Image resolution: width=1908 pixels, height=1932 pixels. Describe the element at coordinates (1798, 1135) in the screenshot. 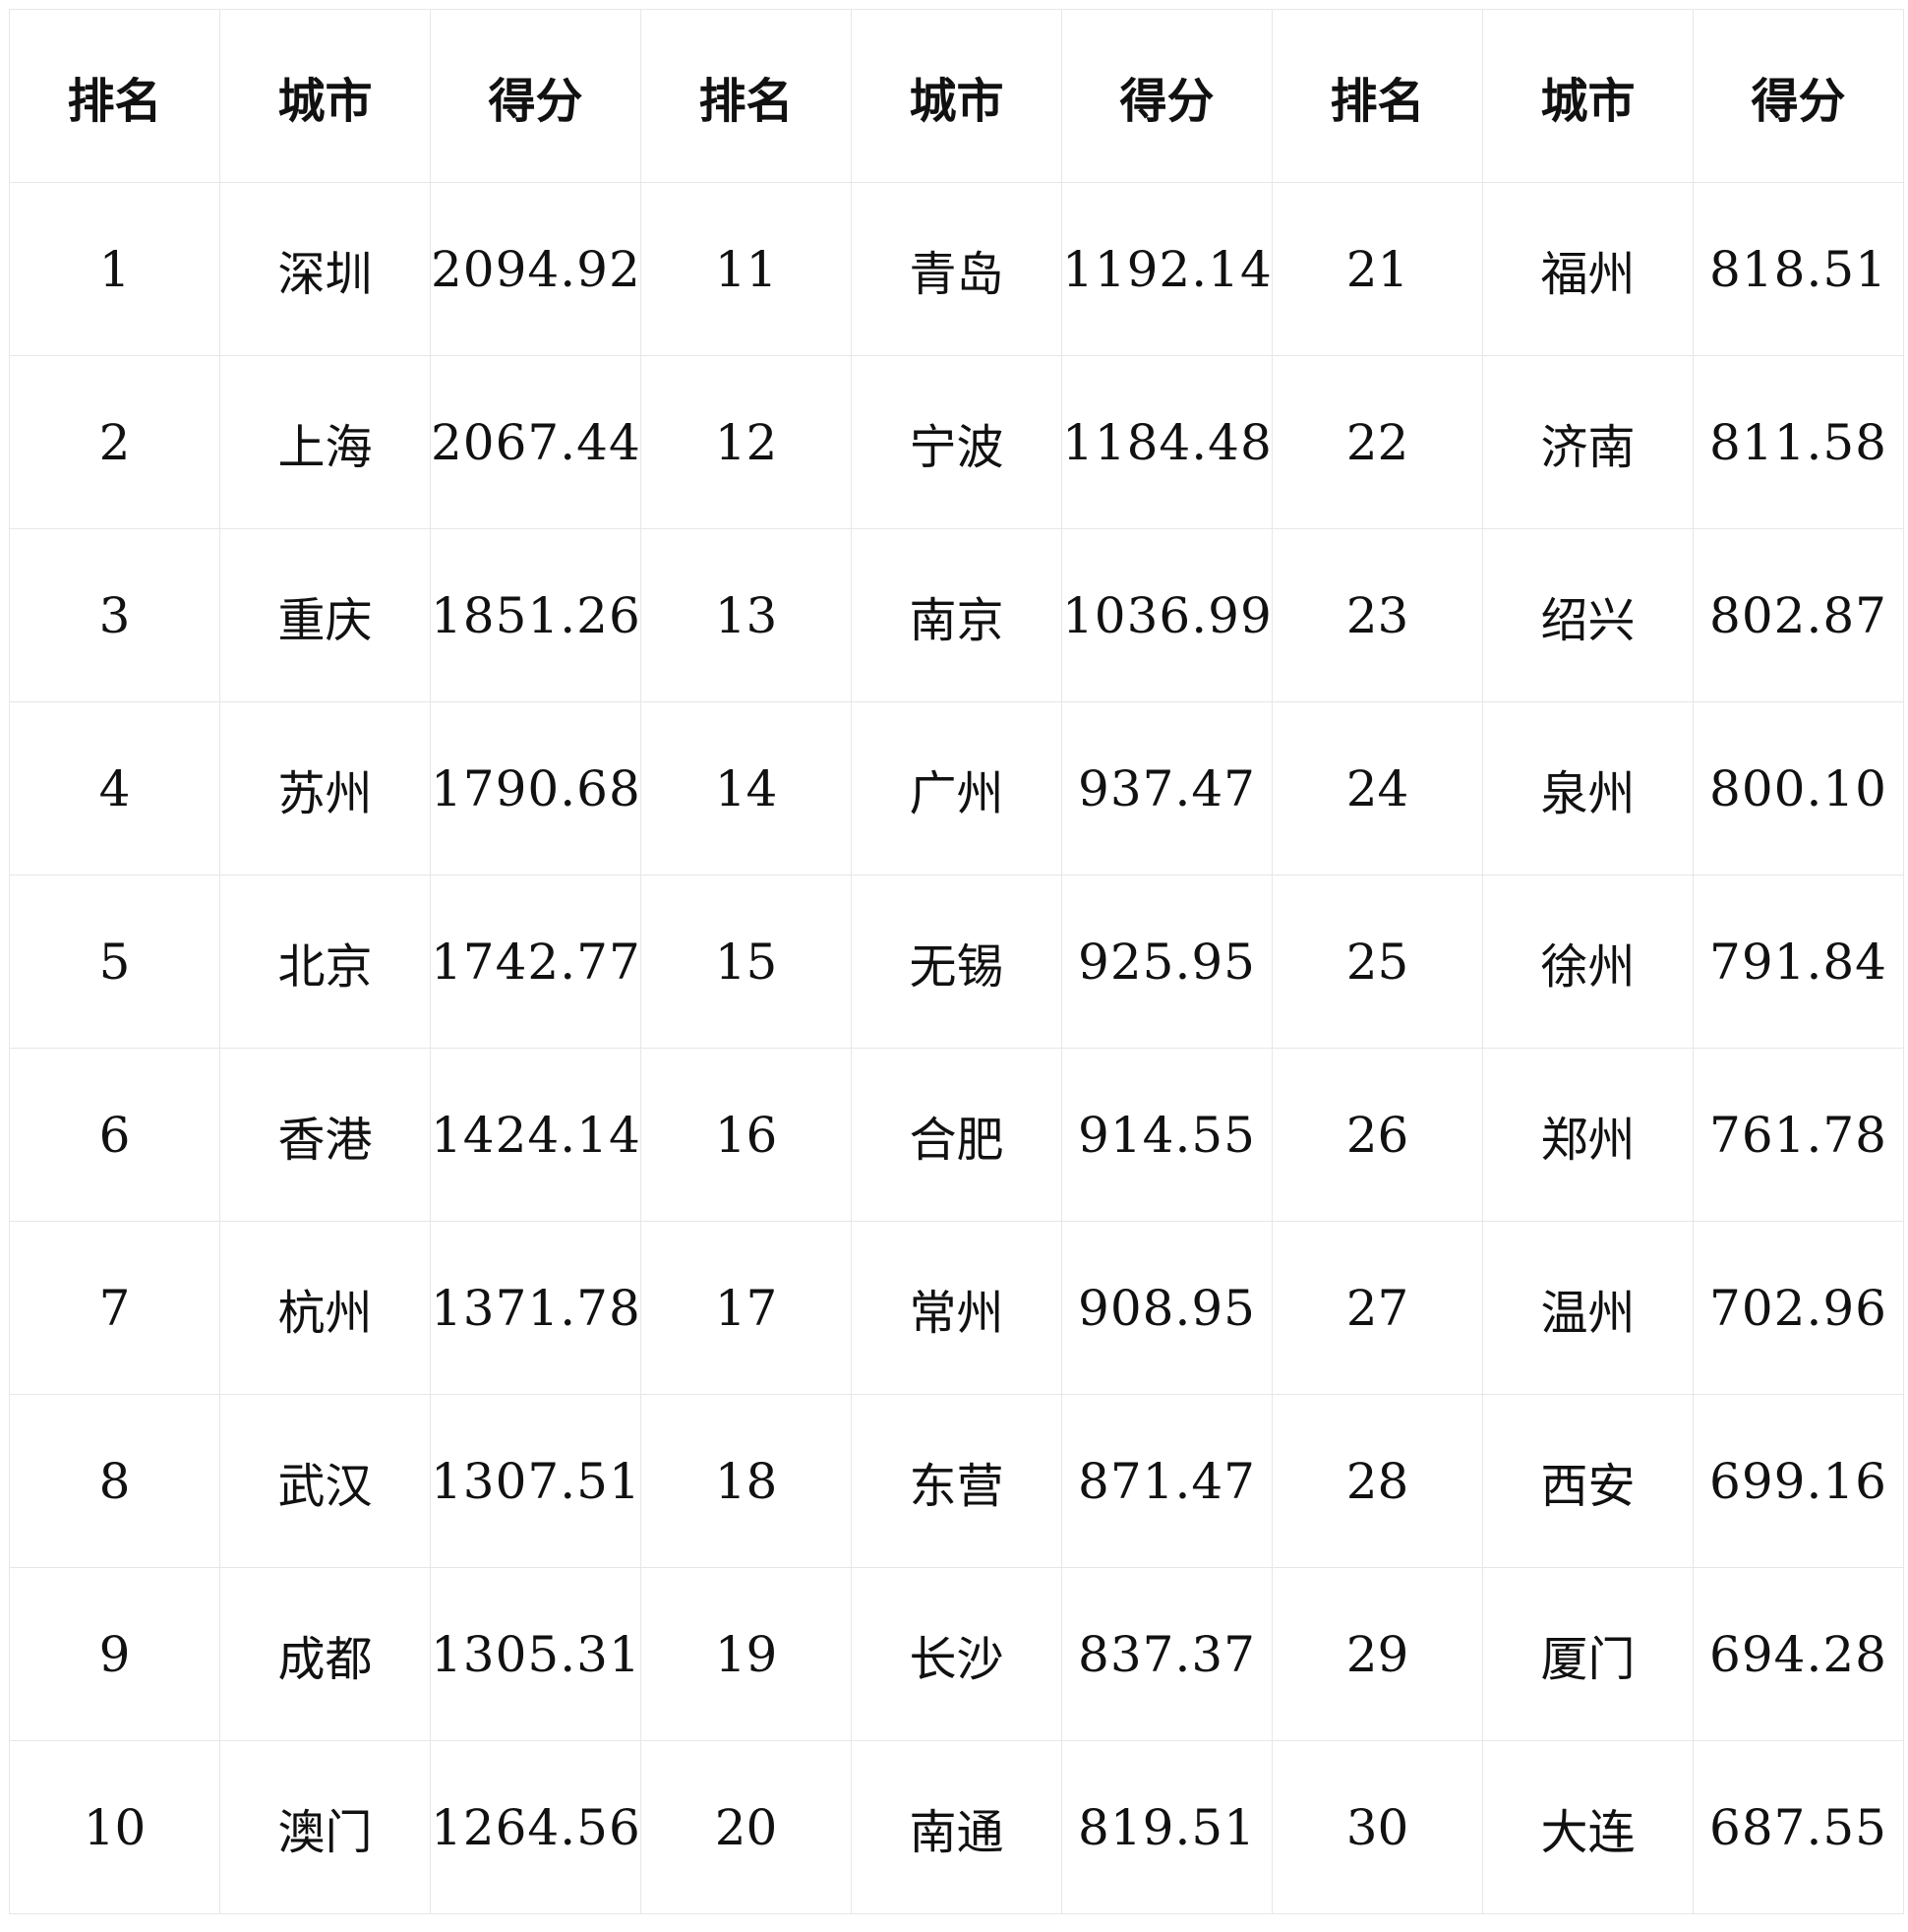

I see `score-cell: 761.78` at that location.